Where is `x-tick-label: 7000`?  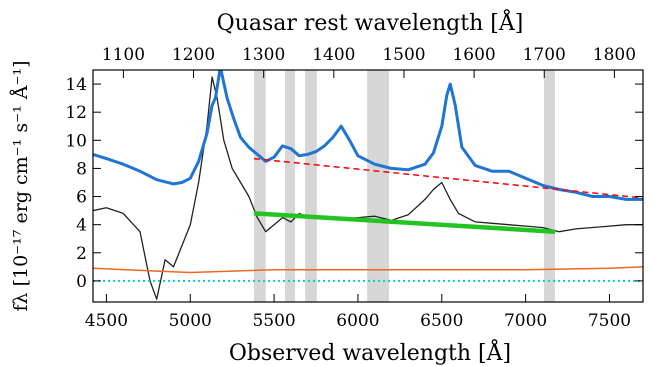 x-tick-label: 7000 is located at coordinates (525, 321).